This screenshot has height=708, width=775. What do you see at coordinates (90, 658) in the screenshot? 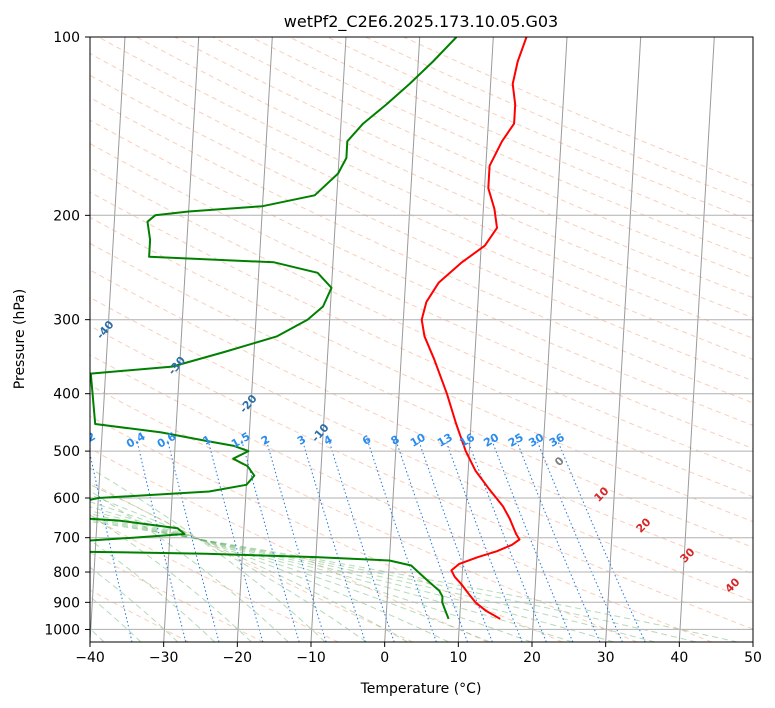
I see `x-tick-label: −40` at bounding box center [90, 658].